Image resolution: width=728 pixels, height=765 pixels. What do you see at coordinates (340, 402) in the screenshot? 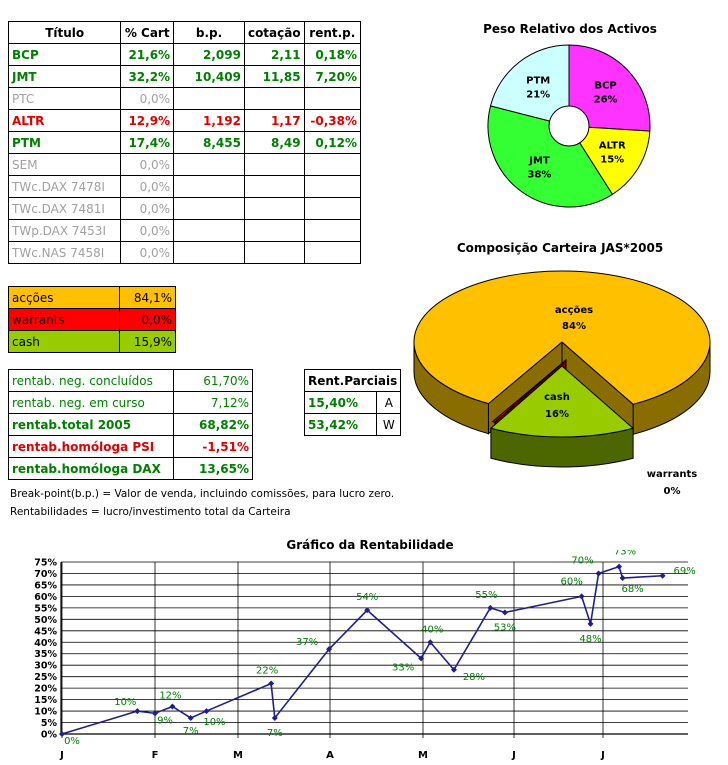
I see `partials-value: 15,40%` at bounding box center [340, 402].